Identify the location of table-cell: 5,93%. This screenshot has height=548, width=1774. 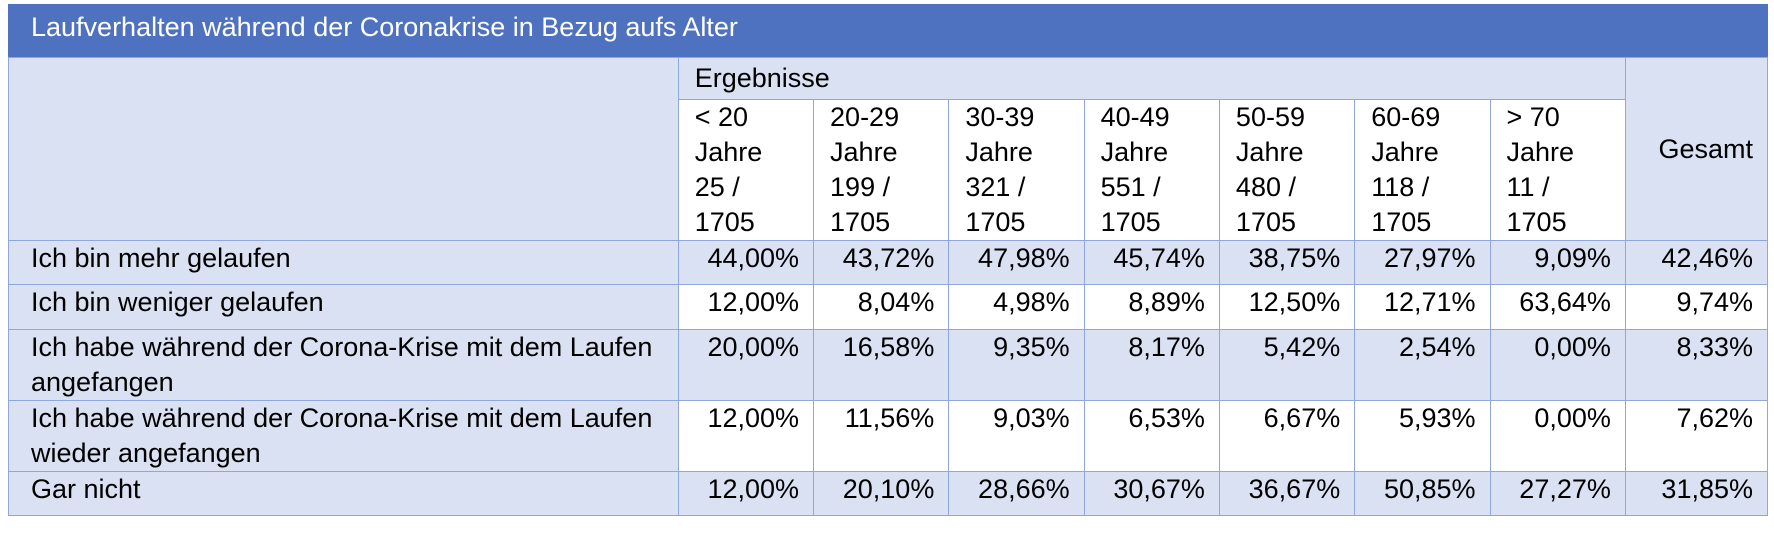
(1422, 436).